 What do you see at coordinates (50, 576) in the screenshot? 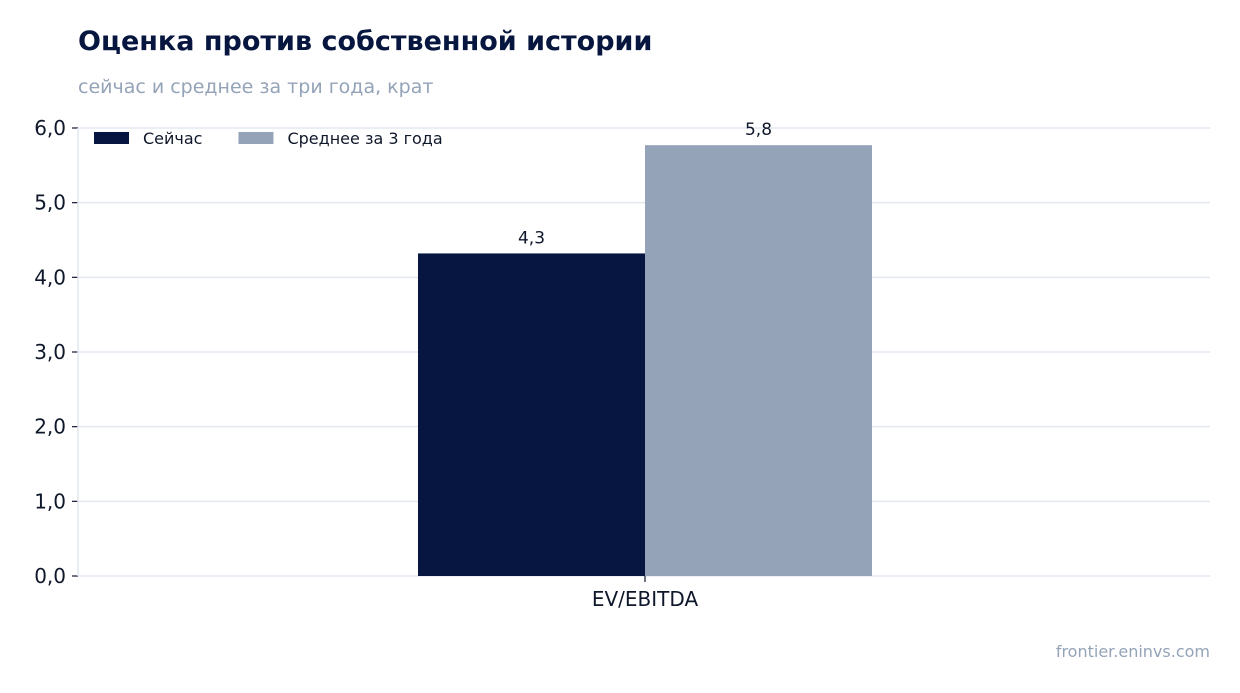
I see `y-tick-label: 0,0` at bounding box center [50, 576].